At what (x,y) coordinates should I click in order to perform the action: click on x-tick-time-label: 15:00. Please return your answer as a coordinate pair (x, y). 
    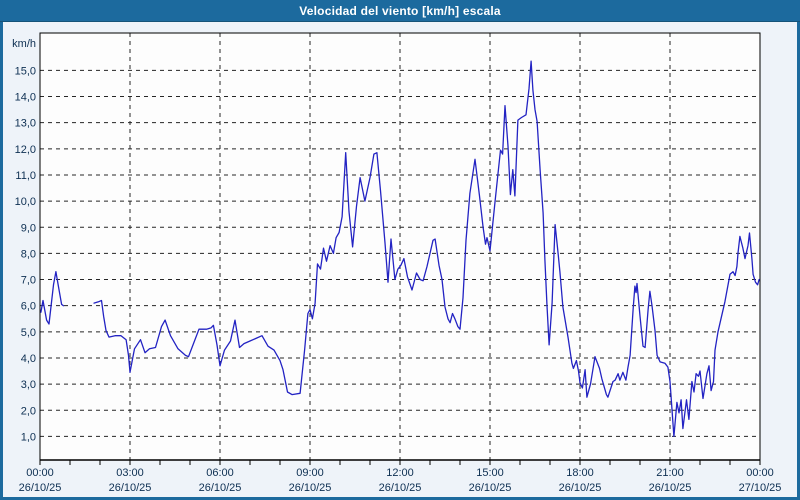
    Looking at the image, I should click on (490, 473).